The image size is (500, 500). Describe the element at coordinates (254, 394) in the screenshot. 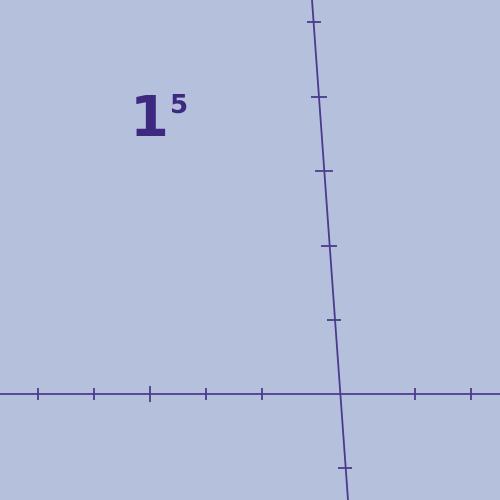

I see `x-axis-ticks` at that location.